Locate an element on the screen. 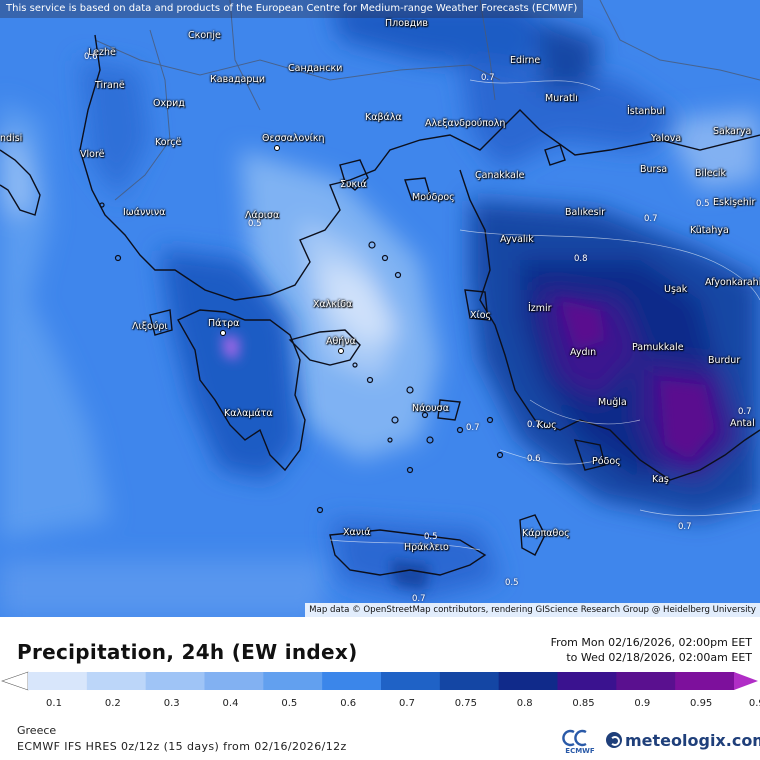 The width and height of the screenshot is (760, 760). meteologix-icon is located at coordinates (614, 740).